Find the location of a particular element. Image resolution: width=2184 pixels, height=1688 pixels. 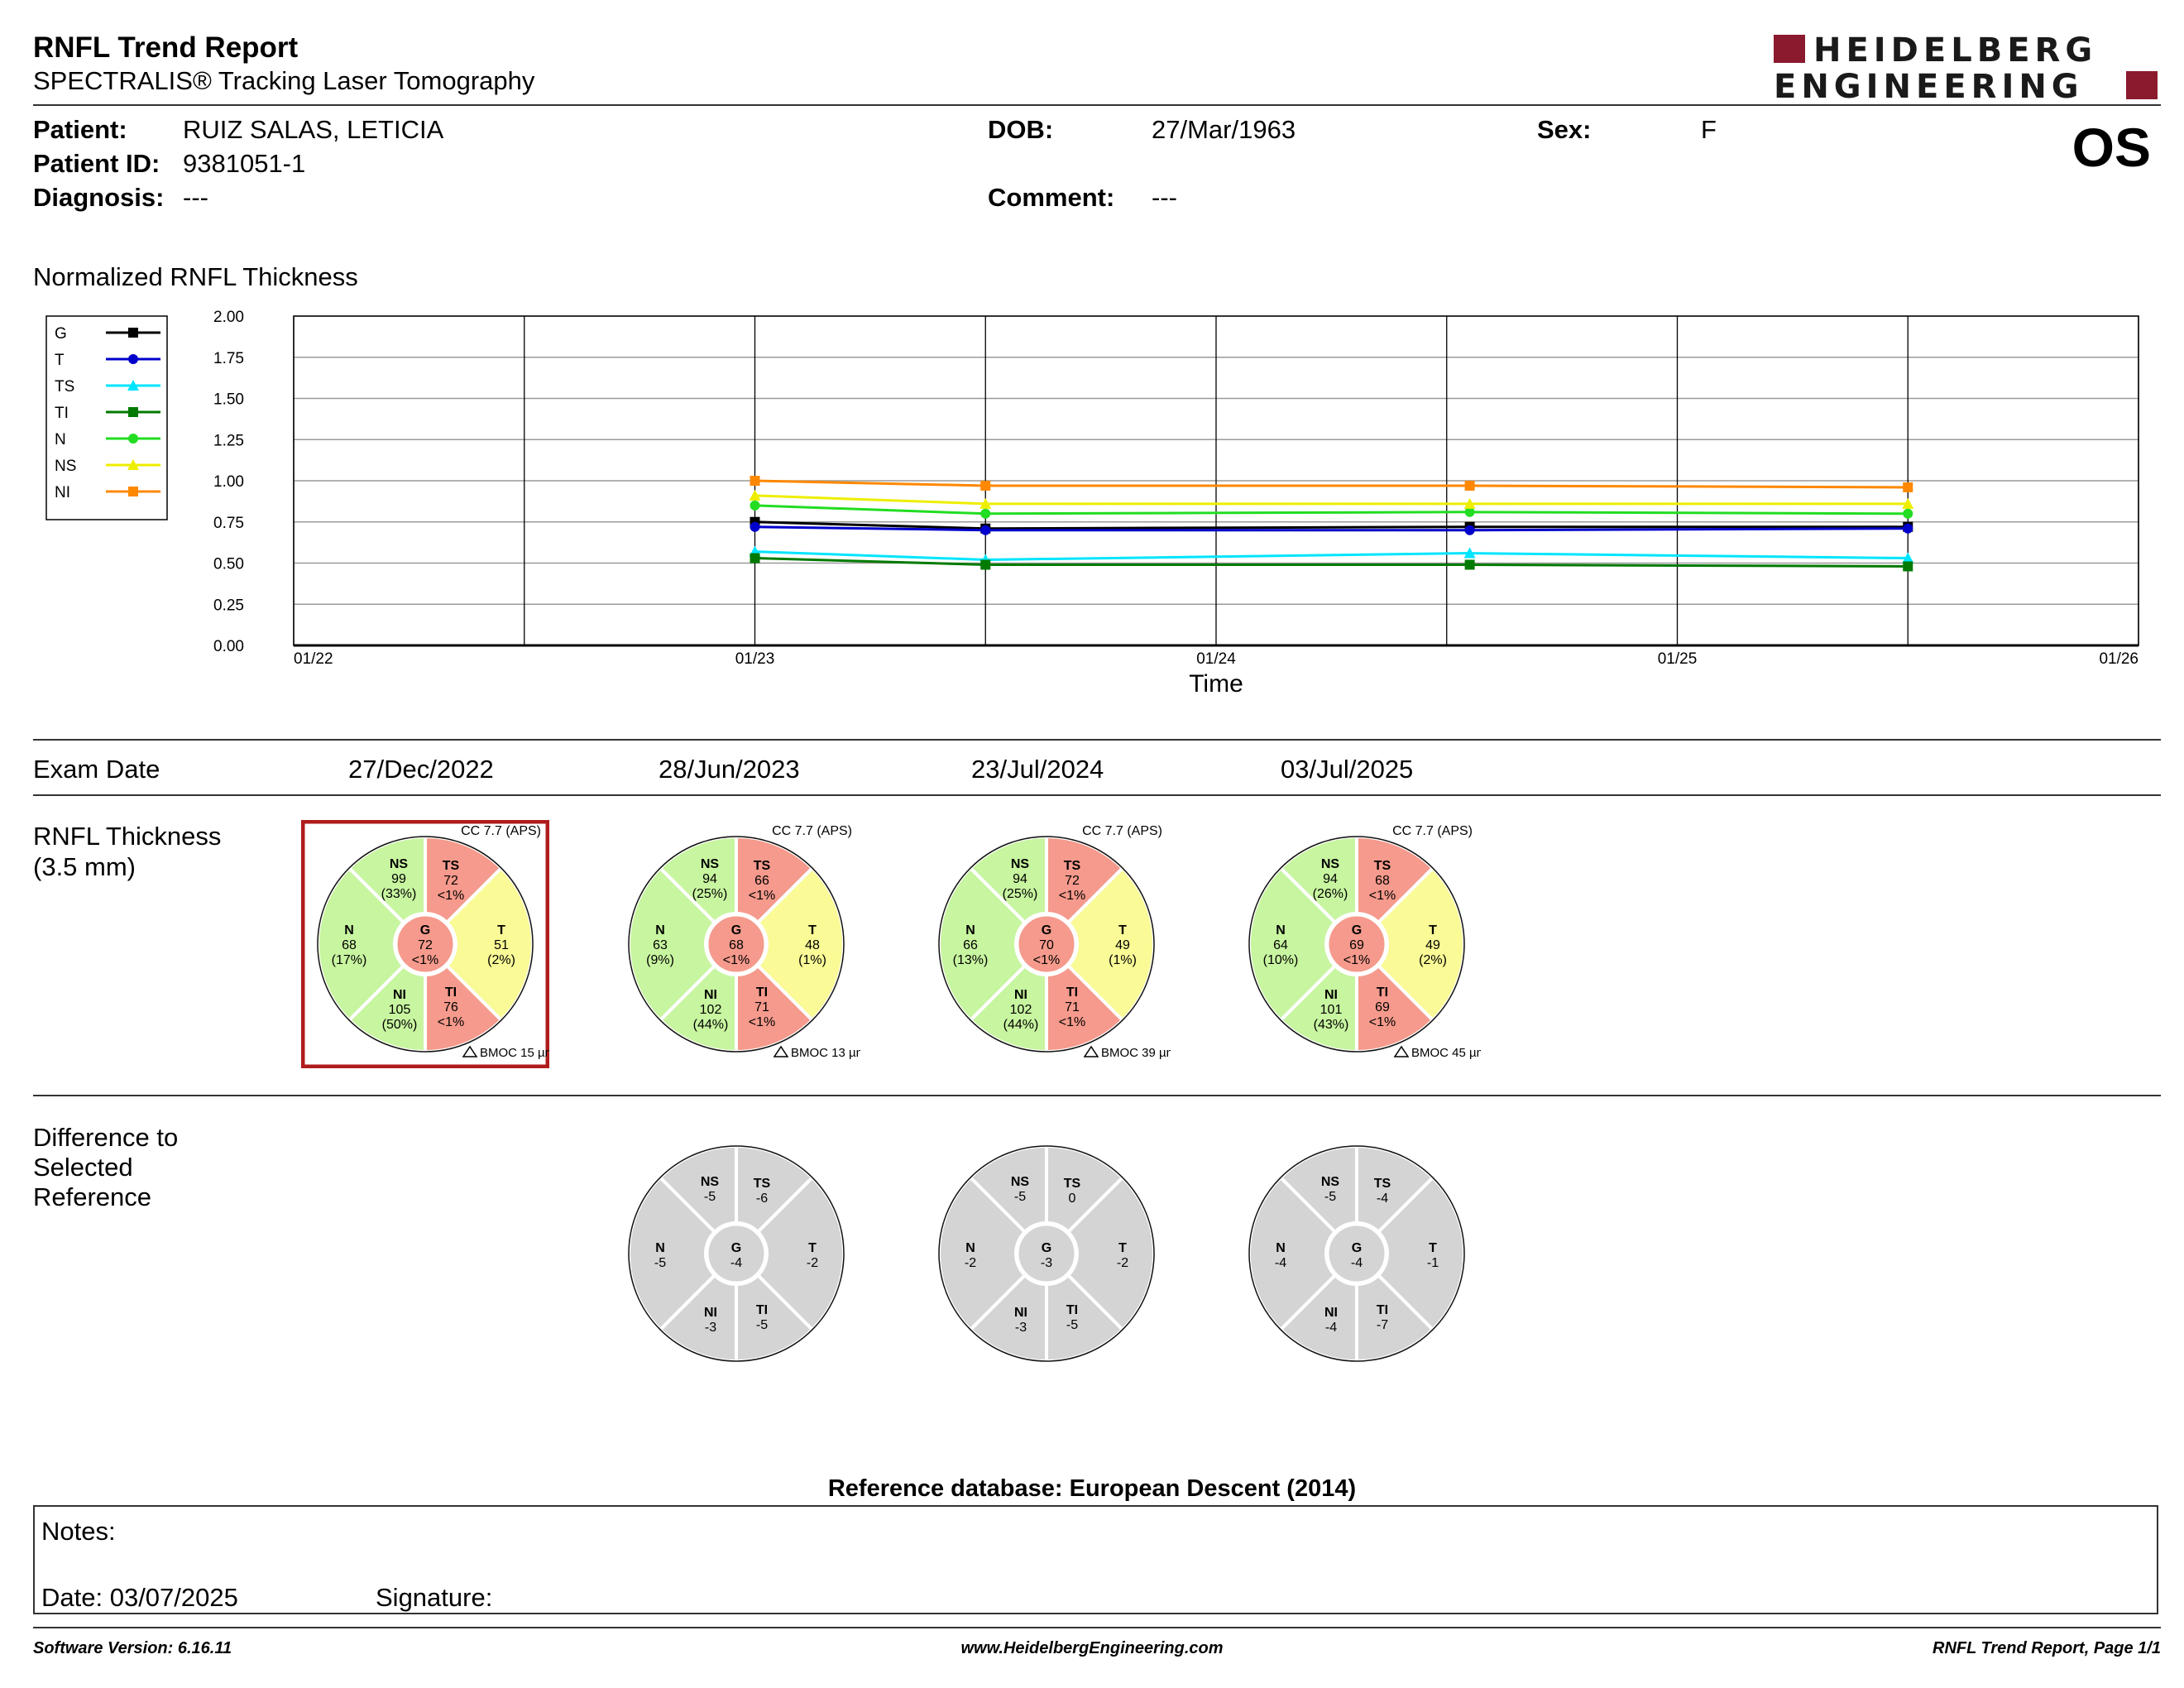

sector-diff-g: -3 is located at coordinates (1046, 1263).